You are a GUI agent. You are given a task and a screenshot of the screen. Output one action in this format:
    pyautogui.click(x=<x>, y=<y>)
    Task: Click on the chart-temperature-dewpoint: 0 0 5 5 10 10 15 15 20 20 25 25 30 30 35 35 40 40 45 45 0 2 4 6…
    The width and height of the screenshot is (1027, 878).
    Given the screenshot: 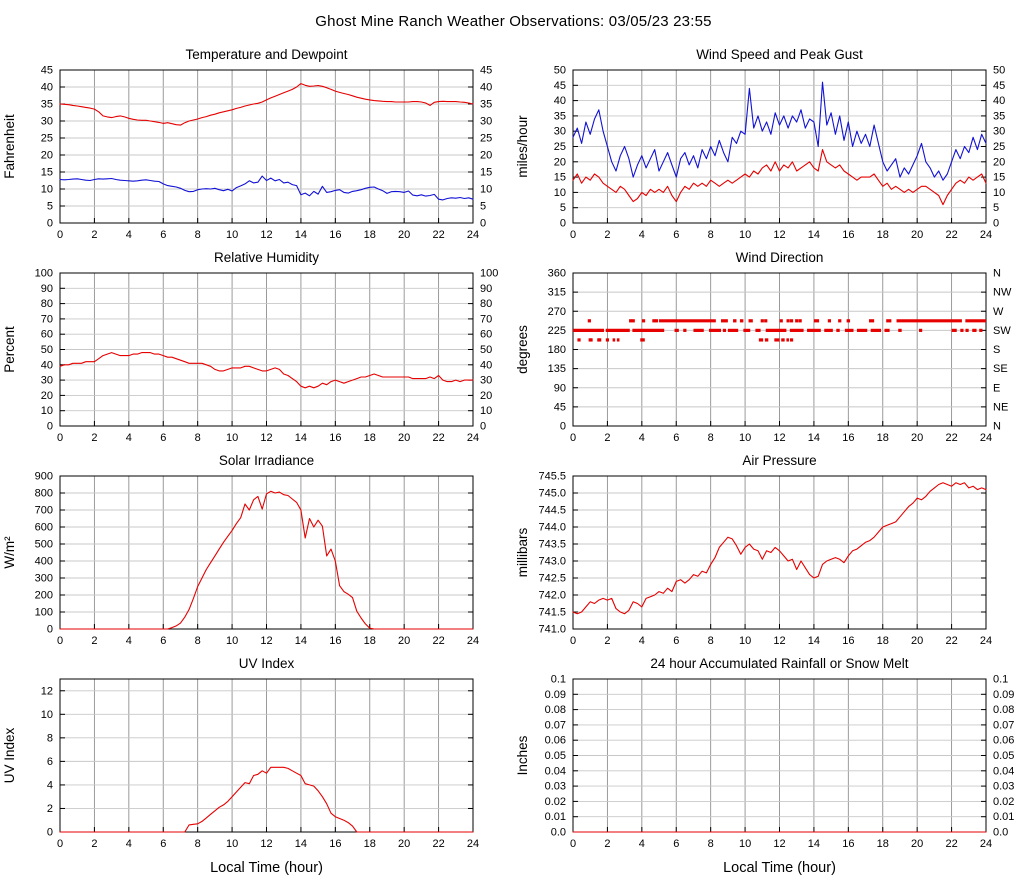 What is the action you would take?
    pyautogui.click(x=256, y=145)
    